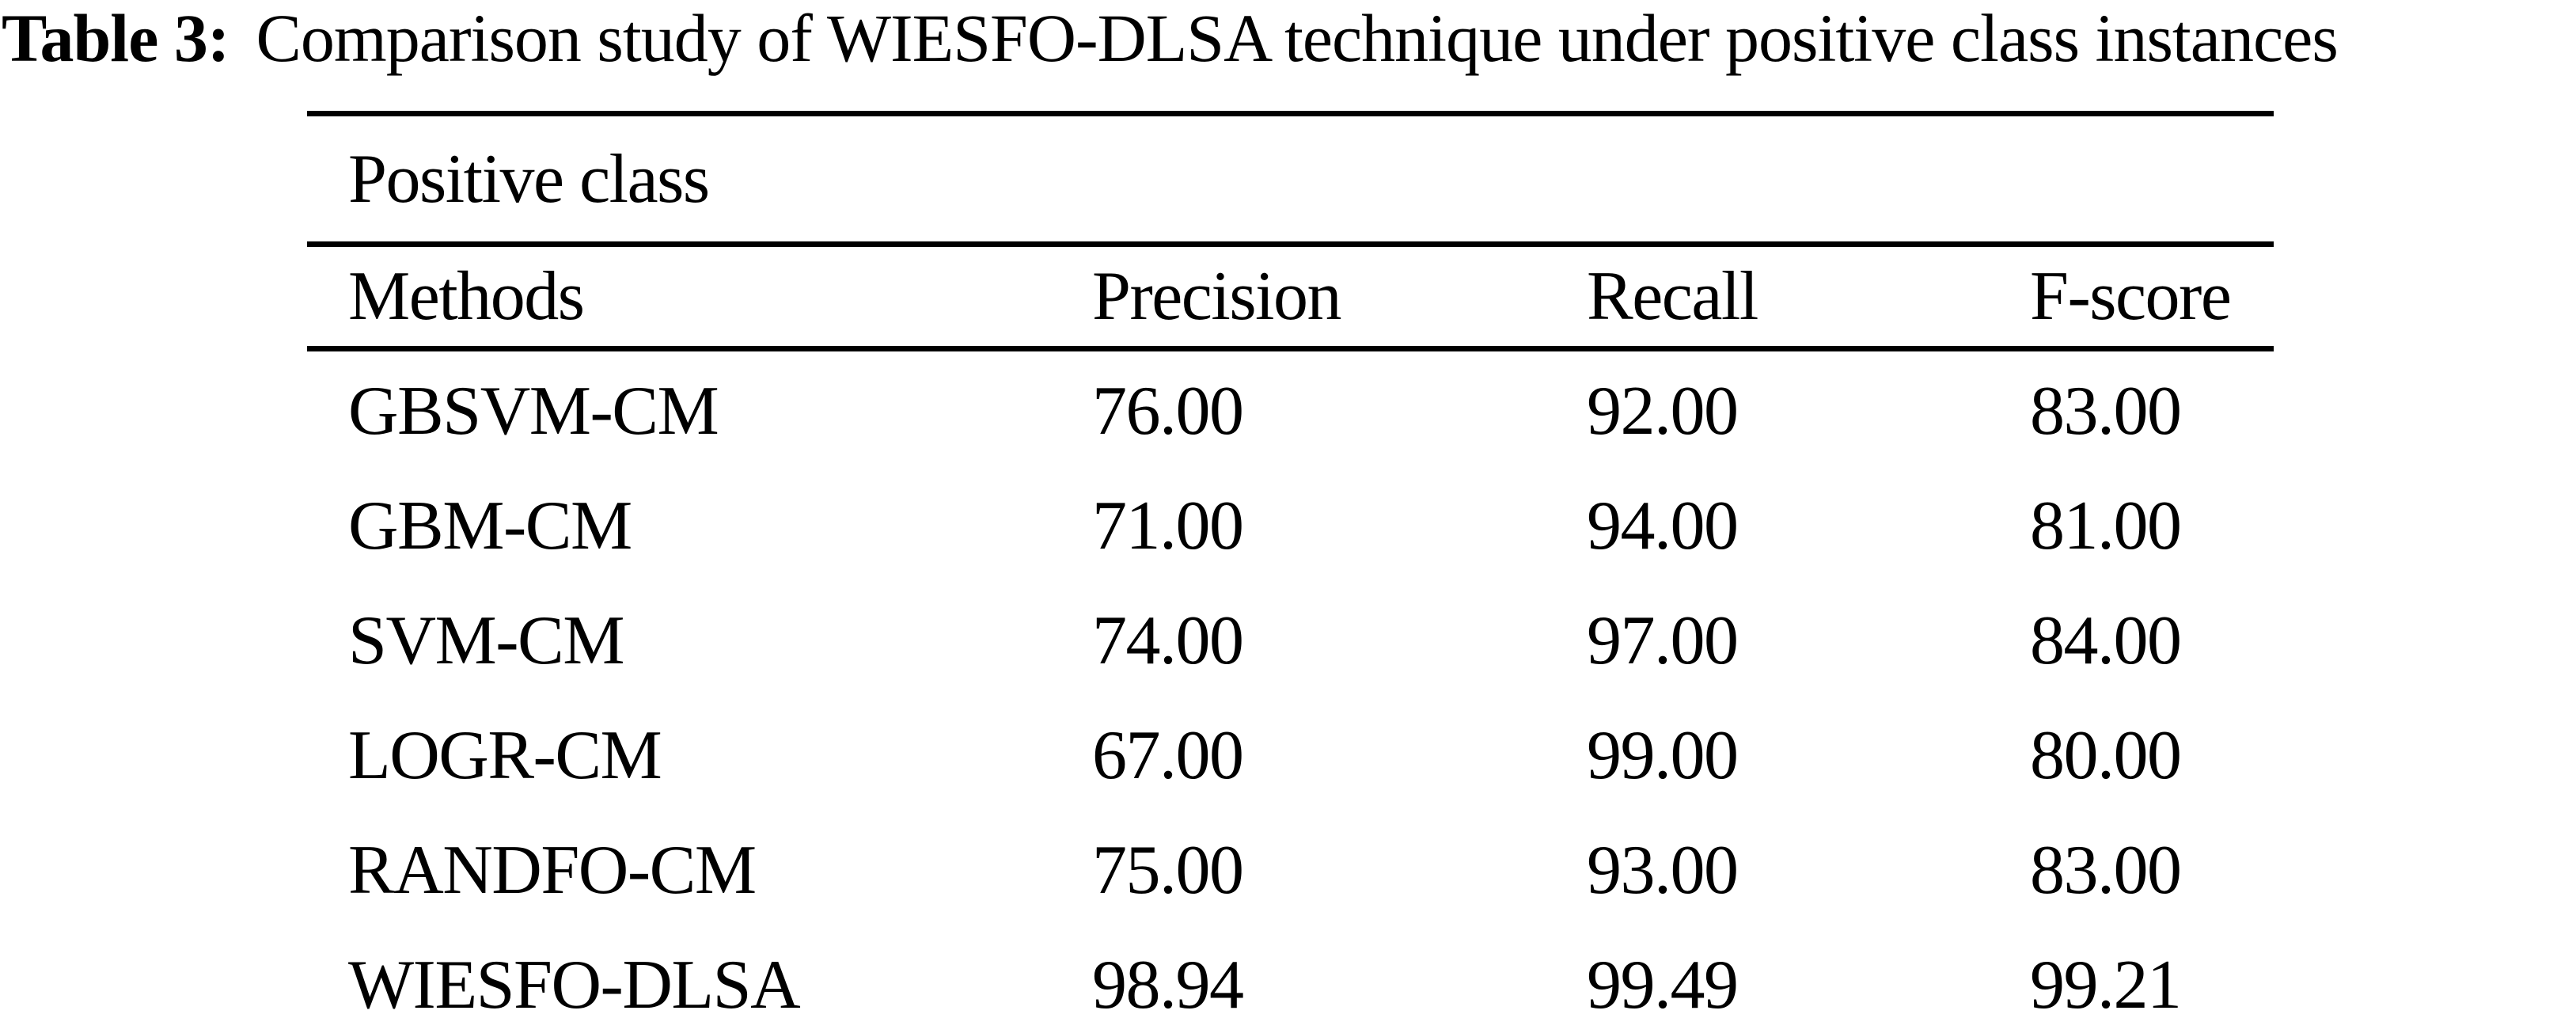  Describe the element at coordinates (1168, 755) in the screenshot. I see `cell-precision: 67.00` at that location.